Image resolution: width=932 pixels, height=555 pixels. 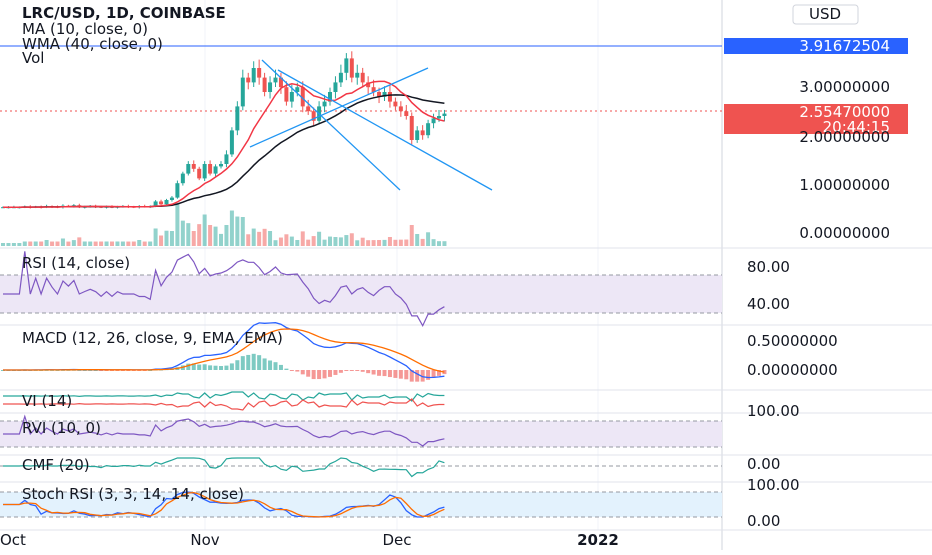 I want to click on wma-line, so click(x=224, y=151).